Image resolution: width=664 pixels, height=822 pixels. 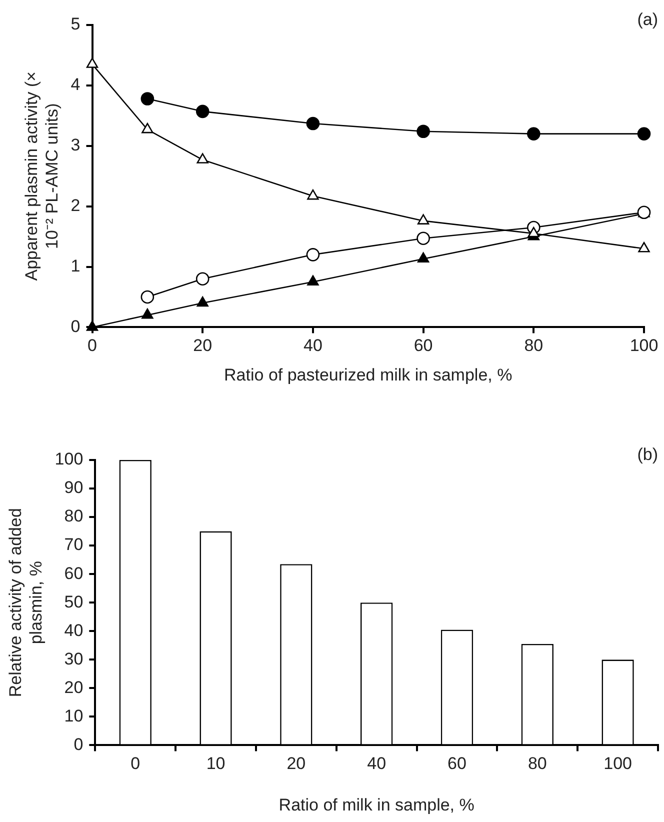 What do you see at coordinates (74, 687) in the screenshot?
I see `y-tick-label: 20` at bounding box center [74, 687].